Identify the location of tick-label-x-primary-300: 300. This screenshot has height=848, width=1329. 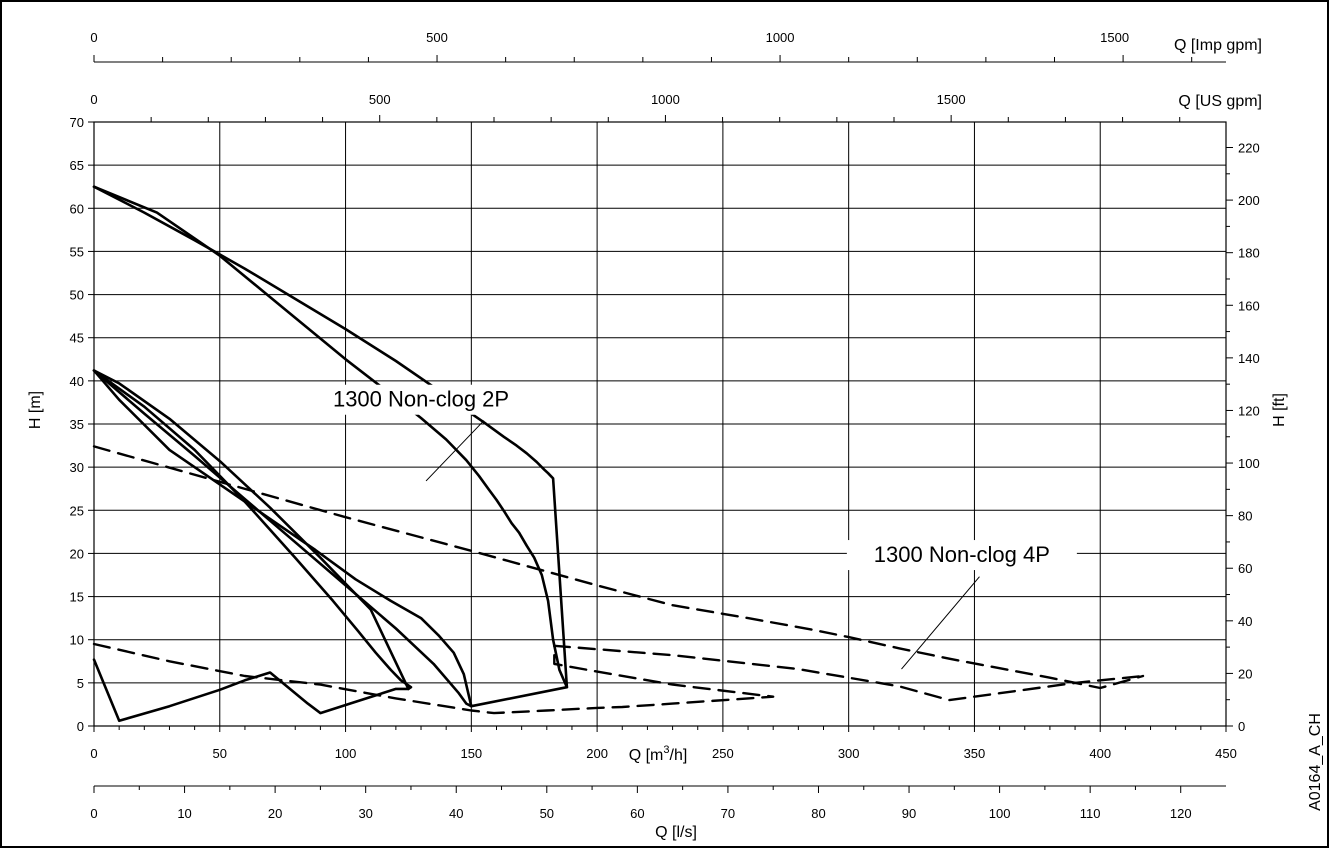
(849, 753).